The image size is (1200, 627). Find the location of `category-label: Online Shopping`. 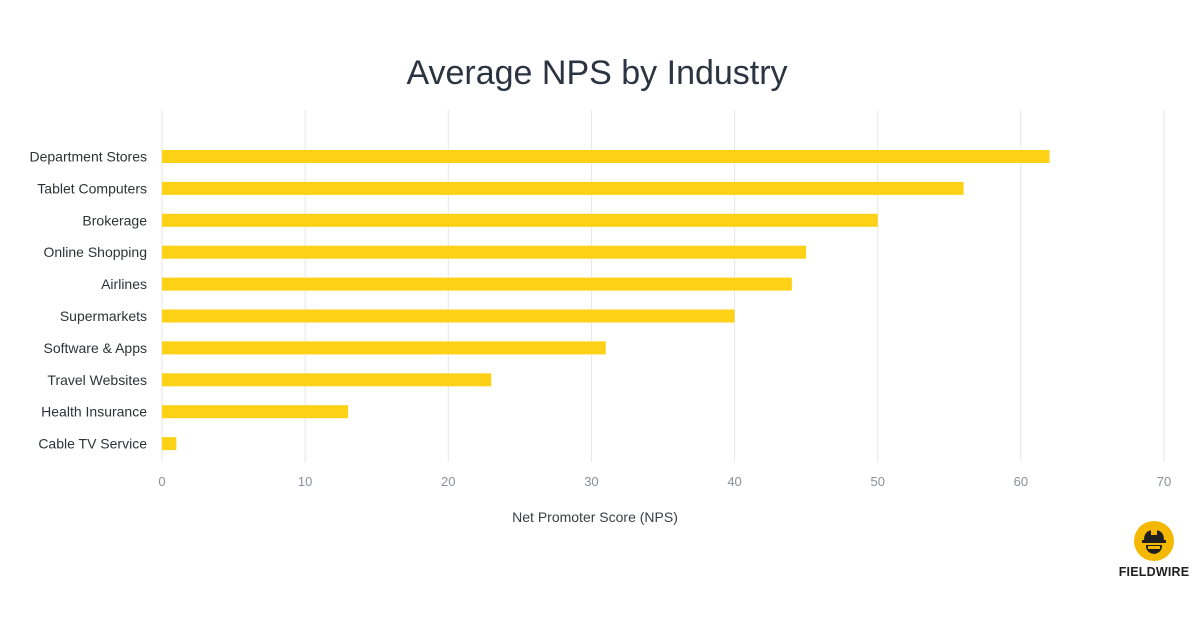

category-label: Online Shopping is located at coordinates (95, 252).